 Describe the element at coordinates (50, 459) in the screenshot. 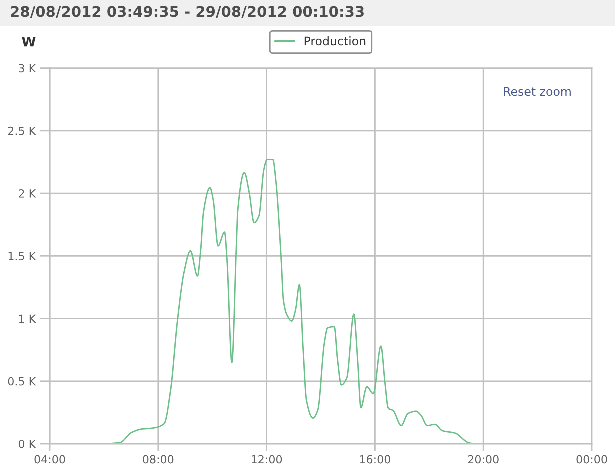

I see `x-tick-label: 04:00` at that location.